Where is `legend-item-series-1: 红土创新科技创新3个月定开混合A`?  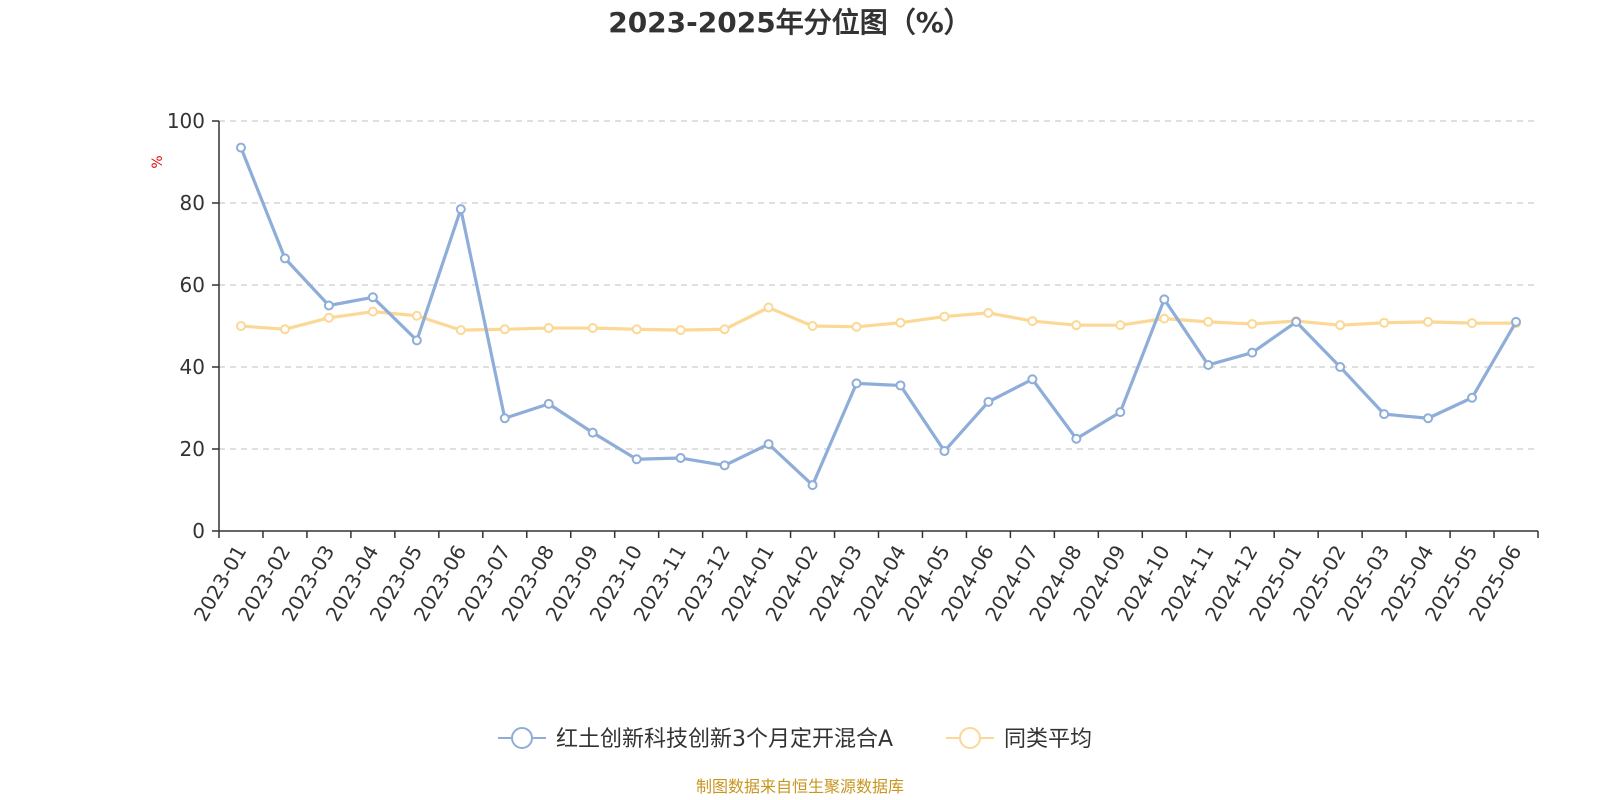
legend-item-series-1: 红土创新科技创新3个月定开混合A is located at coordinates (695, 739).